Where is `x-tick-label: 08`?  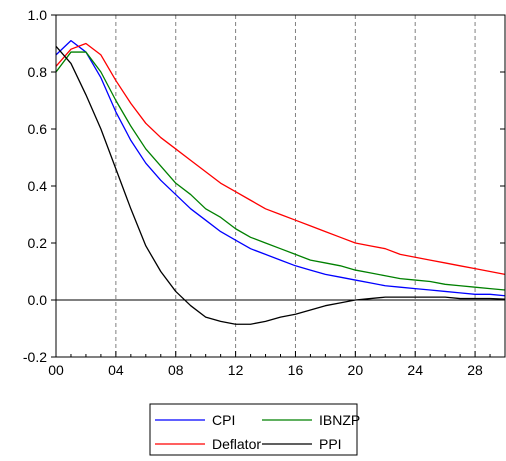 x-tick-label: 08 is located at coordinates (176, 370).